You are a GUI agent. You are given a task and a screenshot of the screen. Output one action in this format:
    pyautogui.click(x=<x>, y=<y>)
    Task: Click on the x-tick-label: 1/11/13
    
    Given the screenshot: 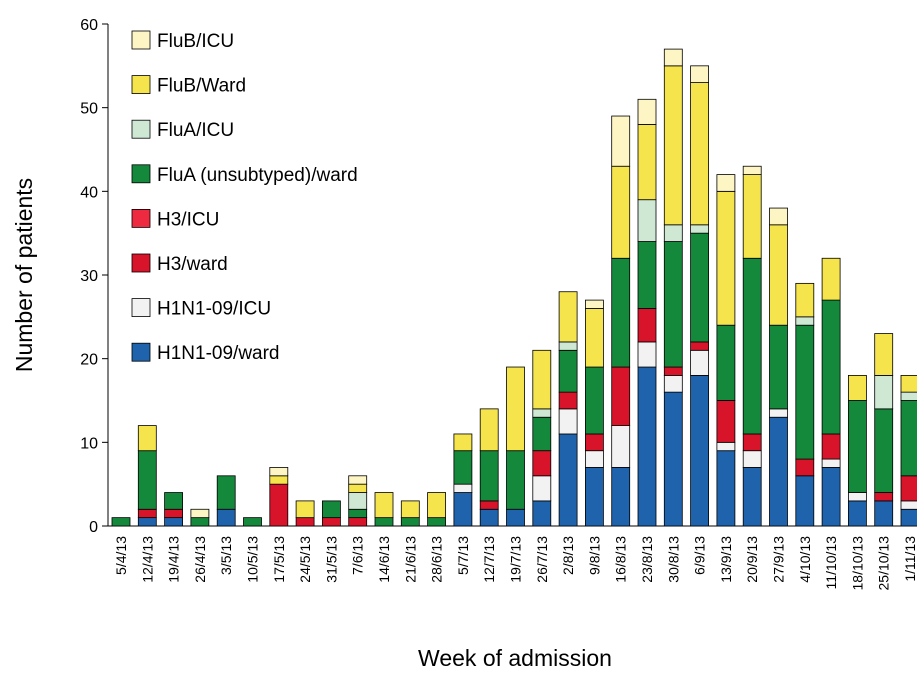 What is the action you would take?
    pyautogui.click(x=909, y=559)
    